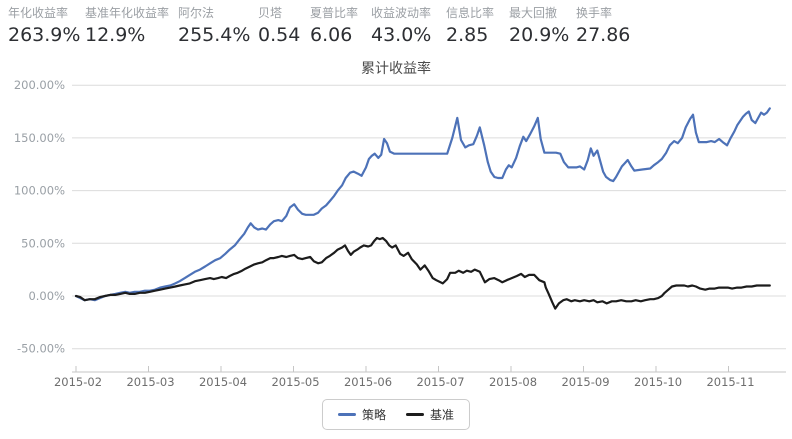  I want to click on y-axis-tick-label: 0.00%, so click(46, 296).